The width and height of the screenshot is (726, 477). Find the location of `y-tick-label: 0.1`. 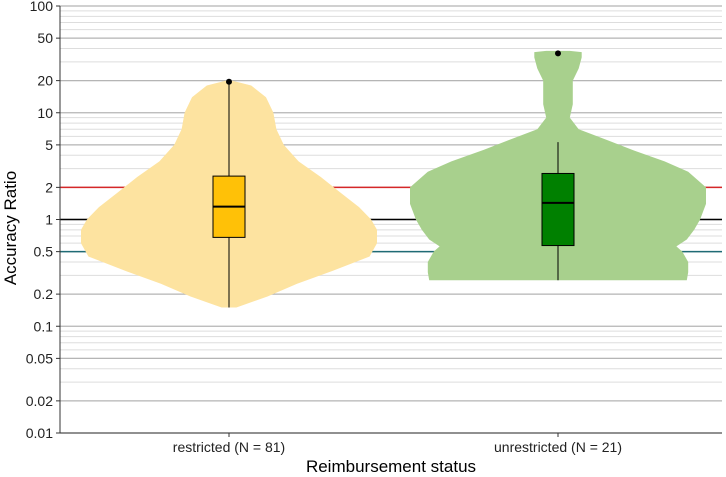

y-tick-label: 0.1 is located at coordinates (44, 326).